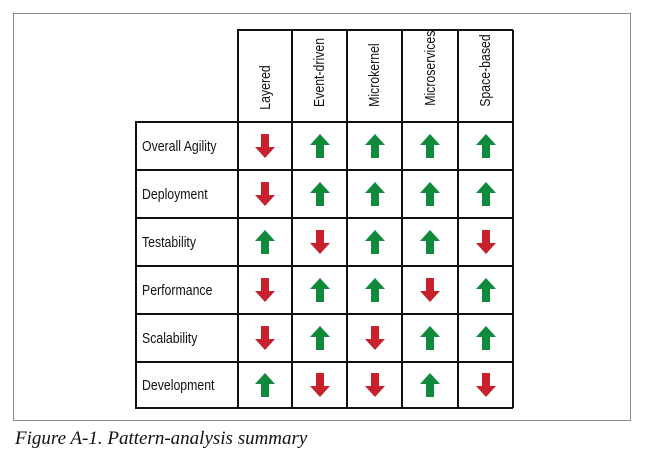 The height and width of the screenshot is (470, 664). I want to click on row-label-cell: Overall Agility, so click(187, 146).